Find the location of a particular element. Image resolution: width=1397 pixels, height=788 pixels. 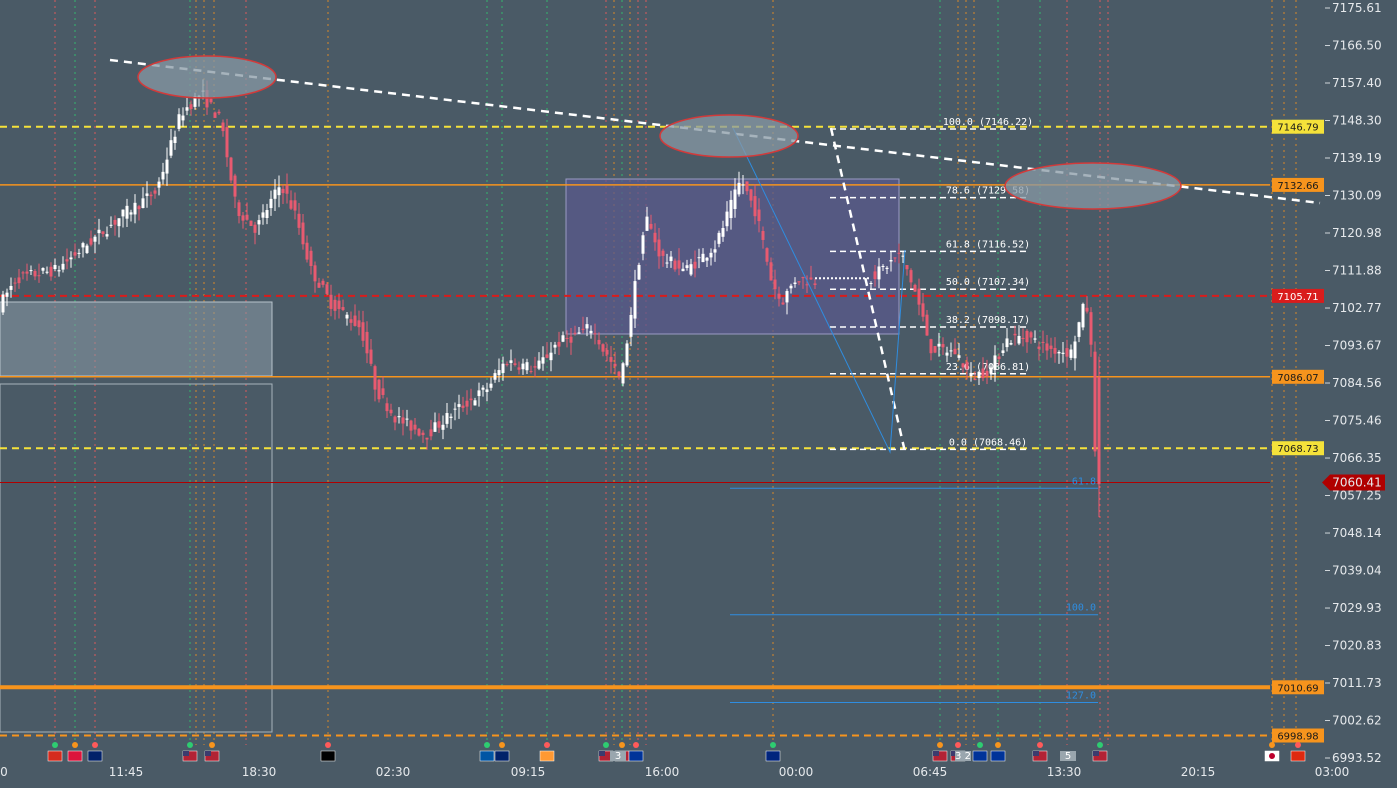

flag-pl-icon is located at coordinates (75, 752).